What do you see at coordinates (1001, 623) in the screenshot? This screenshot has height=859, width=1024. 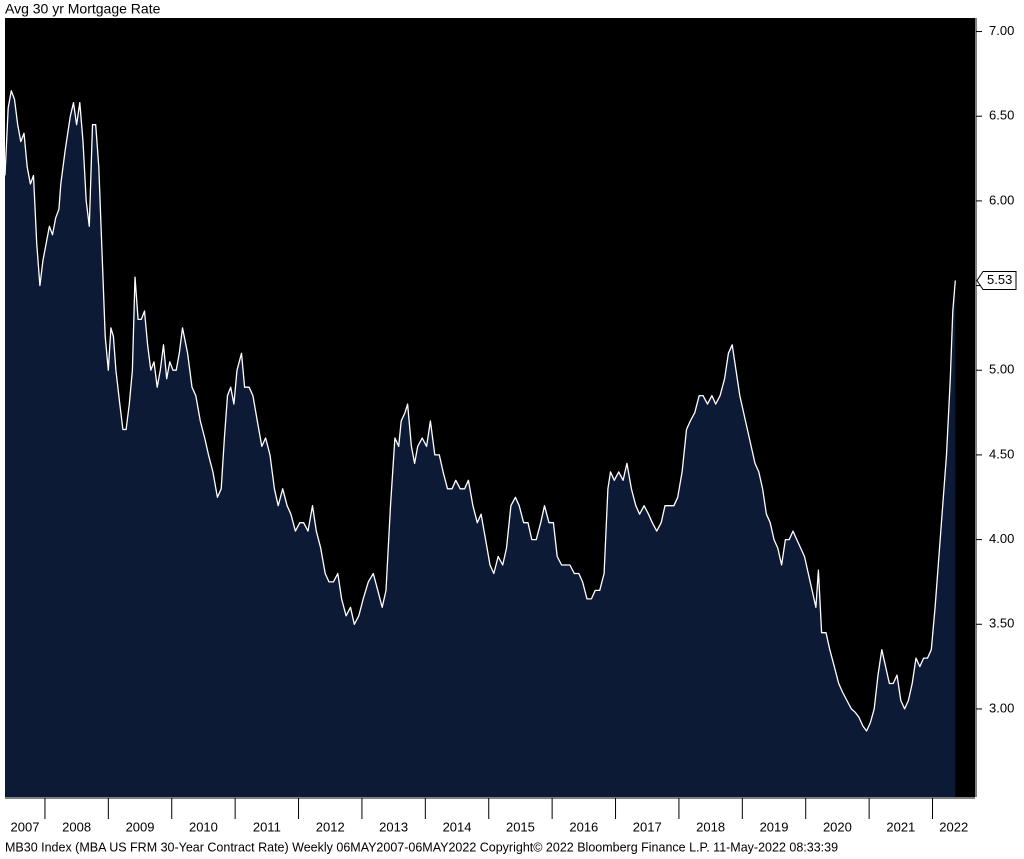 I see `y-tick-label: 3.50` at bounding box center [1001, 623].